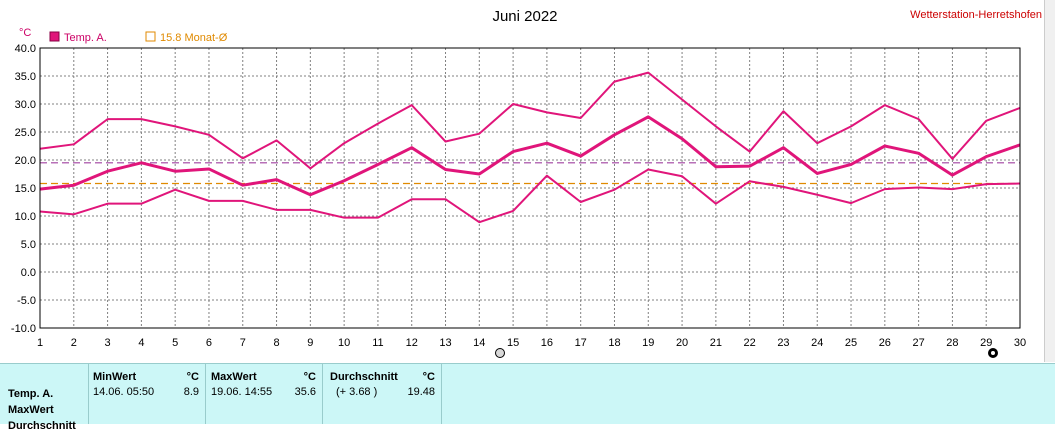 Image resolution: width=1055 pixels, height=432 pixels. Describe the element at coordinates (421, 392) in the screenshot. I see `durchschnitt-value: 19.48` at that location.